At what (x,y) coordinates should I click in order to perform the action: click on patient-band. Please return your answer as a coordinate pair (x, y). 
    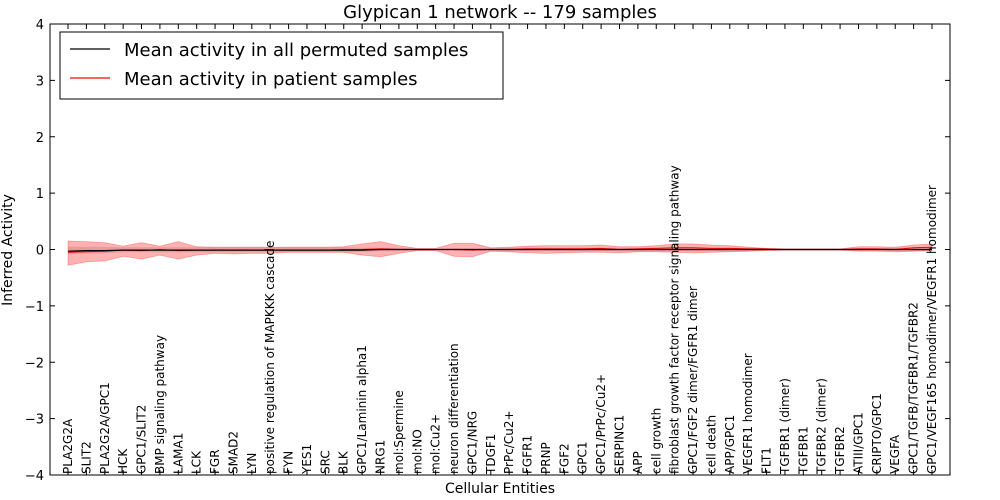
    Looking at the image, I should click on (500, 253).